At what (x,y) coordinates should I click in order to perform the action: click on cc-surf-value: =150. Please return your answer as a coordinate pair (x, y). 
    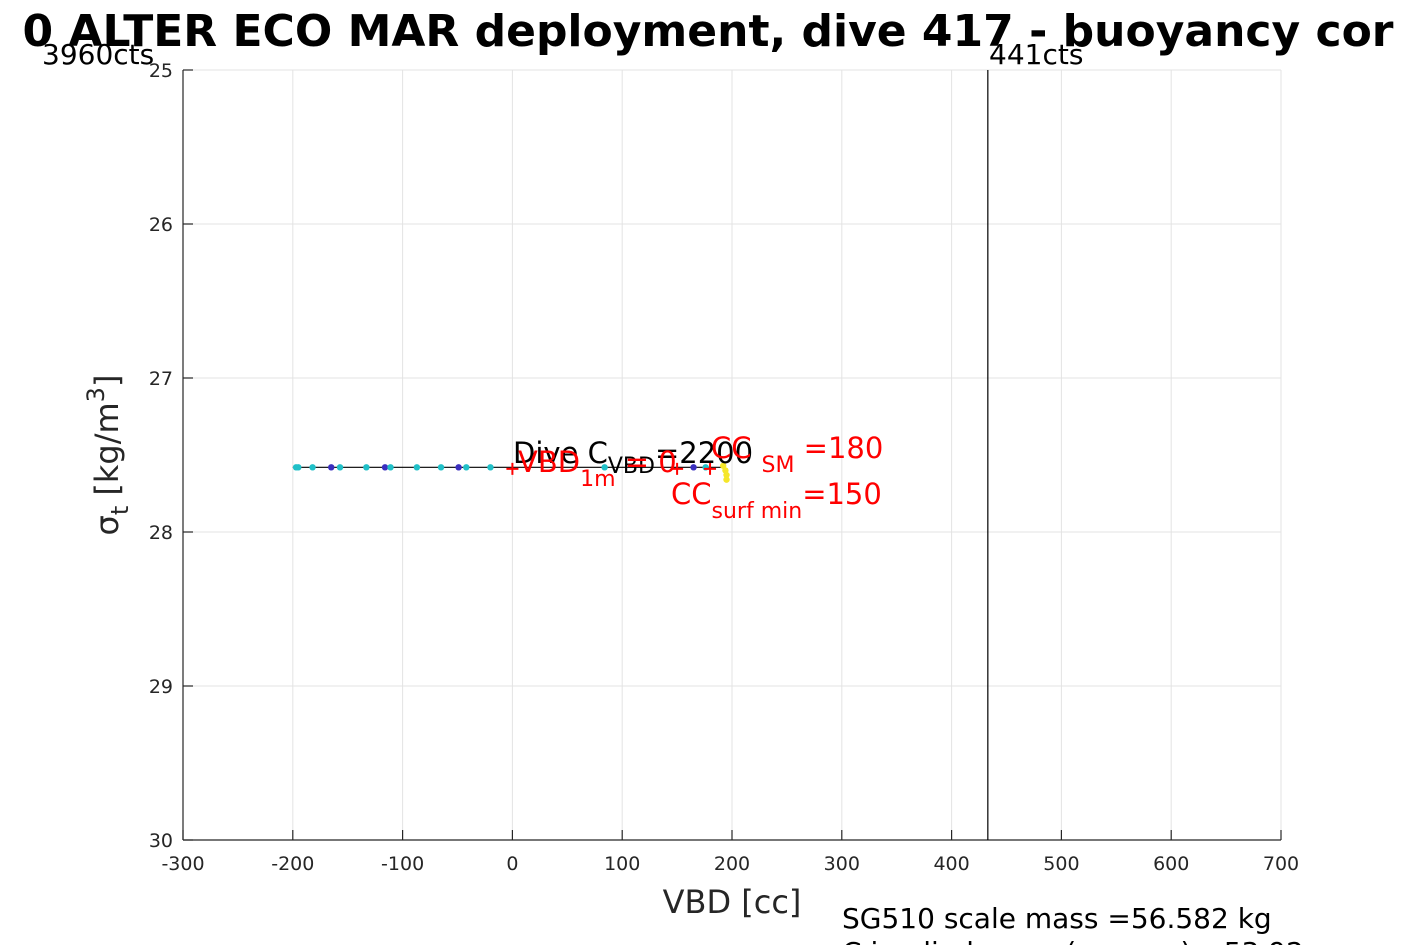
    Looking at the image, I should click on (842, 494).